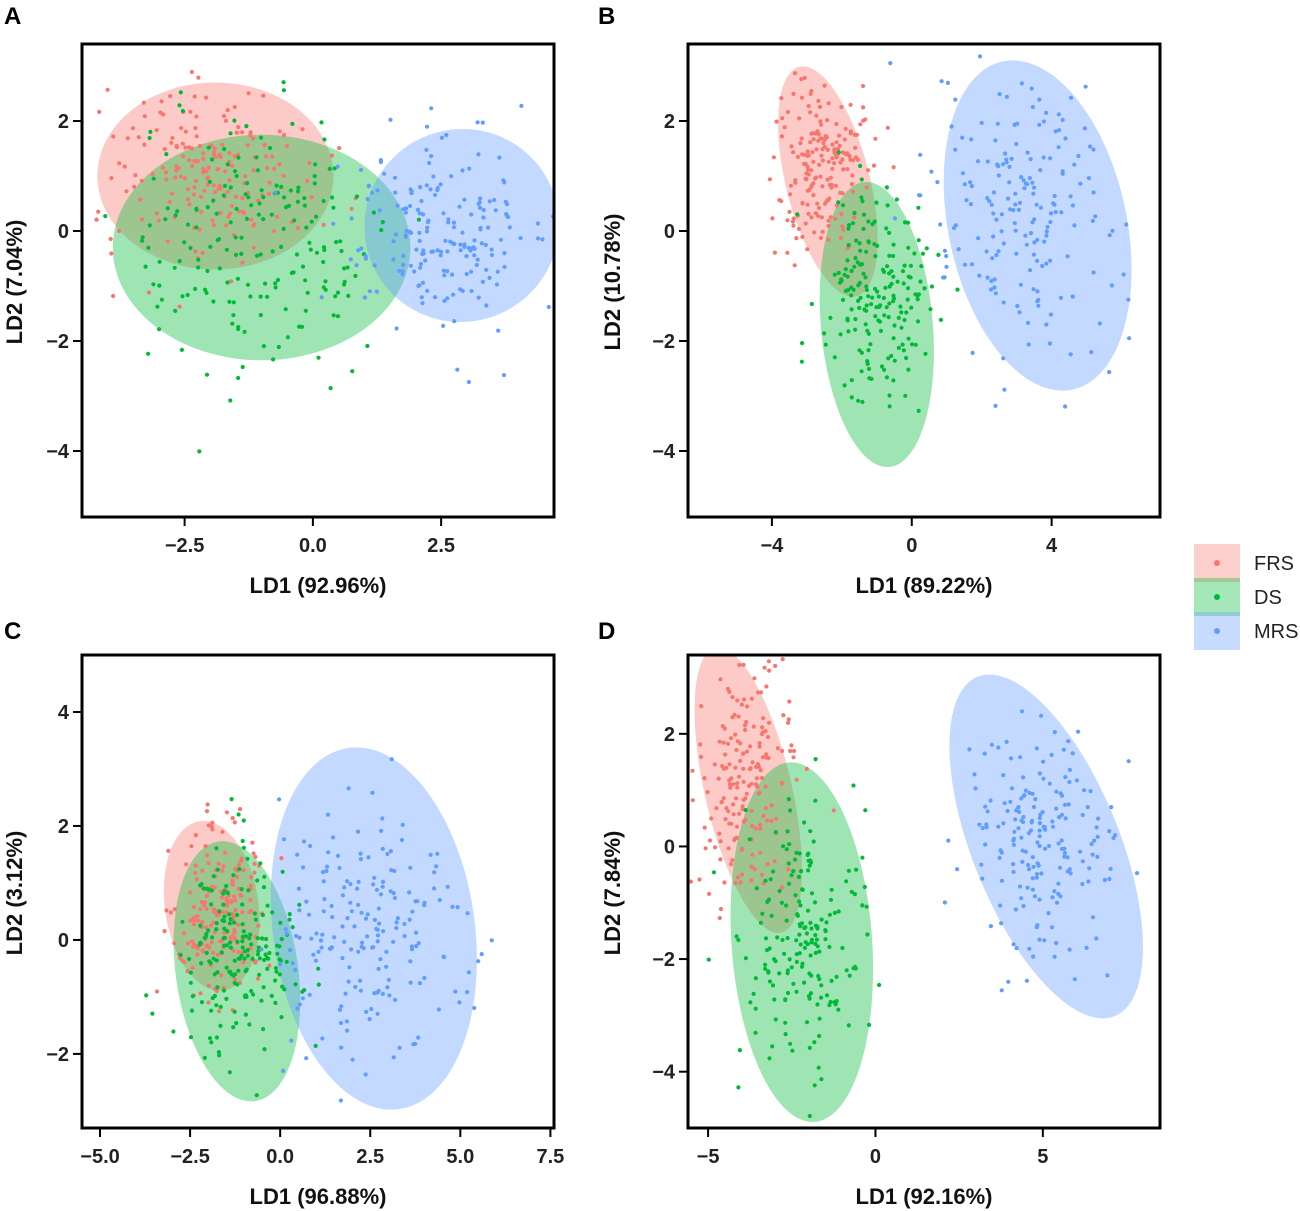 The image size is (1300, 1211). Describe the element at coordinates (1217, 631) in the screenshot. I see `legend-dot-mrs` at that location.